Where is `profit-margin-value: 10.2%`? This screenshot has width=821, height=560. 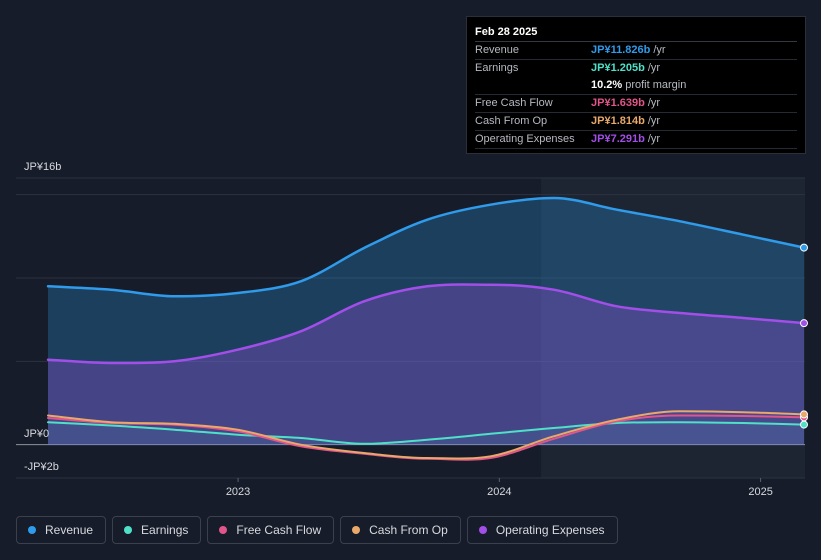 profit-margin-value: 10.2% is located at coordinates (607, 85).